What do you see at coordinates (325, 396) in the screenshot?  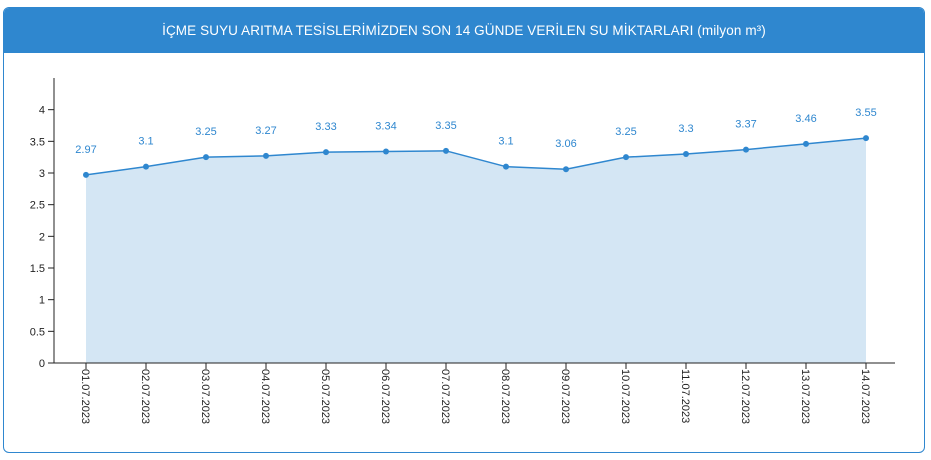 I see `x-tick-label: 05.07.2023` at bounding box center [325, 396].